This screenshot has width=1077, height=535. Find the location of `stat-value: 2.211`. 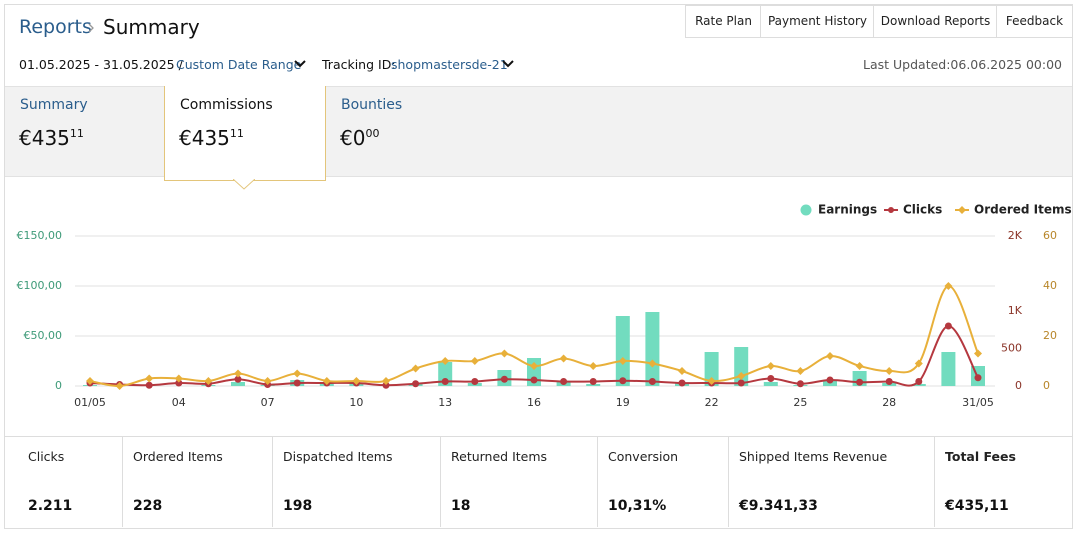

stat-value: 2.211 is located at coordinates (50, 506).